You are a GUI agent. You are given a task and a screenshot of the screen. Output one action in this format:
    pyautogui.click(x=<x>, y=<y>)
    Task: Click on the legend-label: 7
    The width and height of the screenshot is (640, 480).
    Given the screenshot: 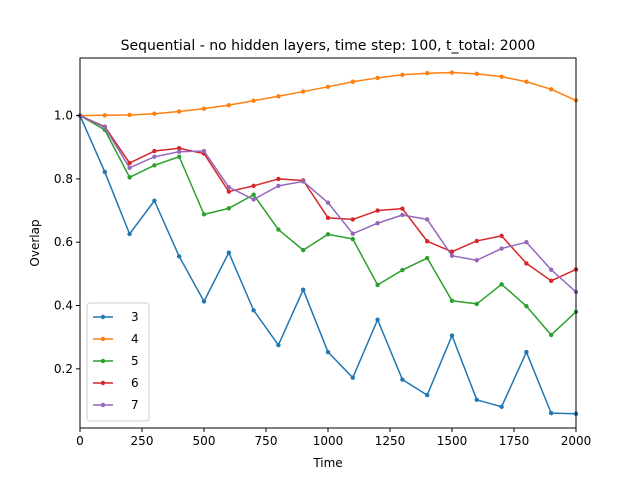 What is the action you would take?
    pyautogui.click(x=135, y=405)
    